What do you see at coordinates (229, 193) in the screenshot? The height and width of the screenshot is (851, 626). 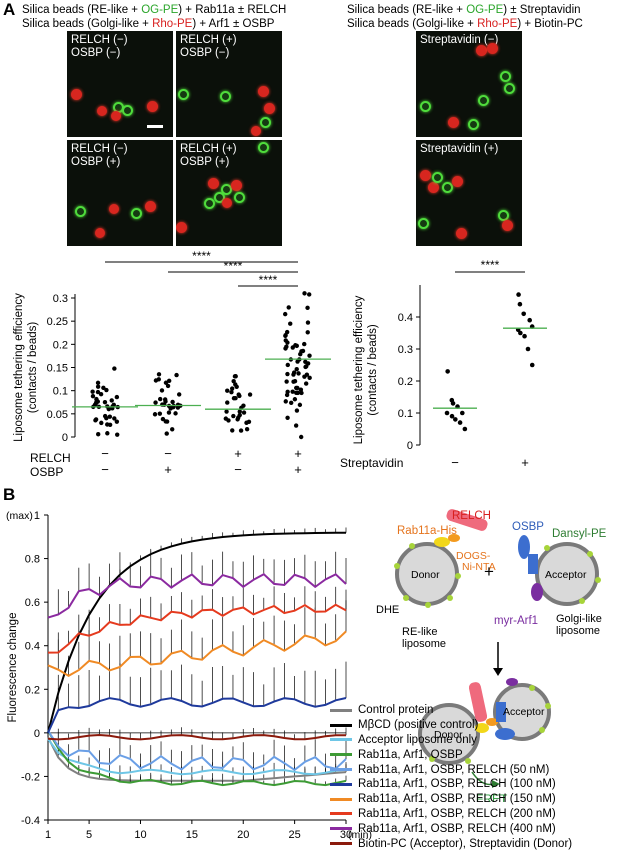 I see `micrograph-relch-plus-osbp-plus: RELCH (+) OSBP (+)` at bounding box center [229, 193].